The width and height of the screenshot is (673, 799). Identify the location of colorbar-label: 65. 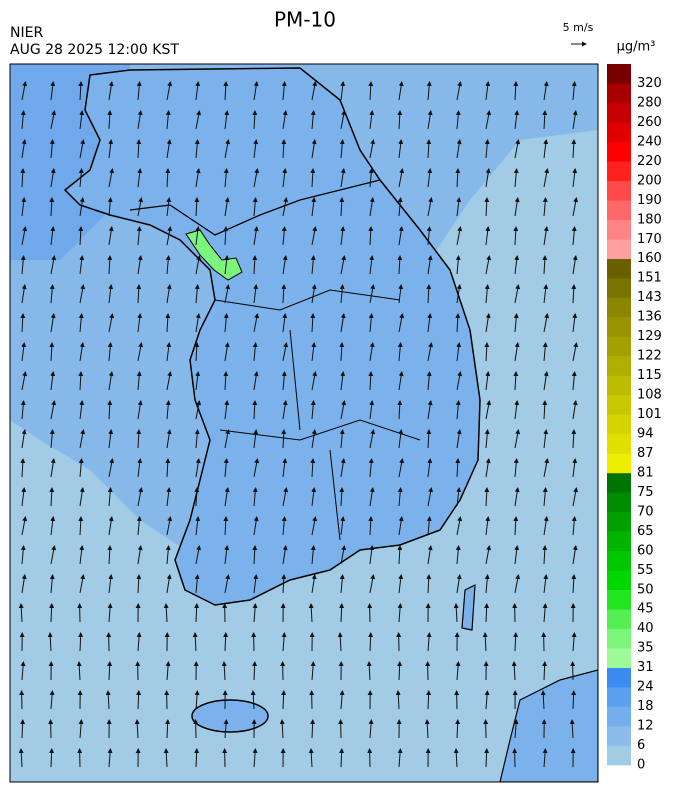
(645, 531).